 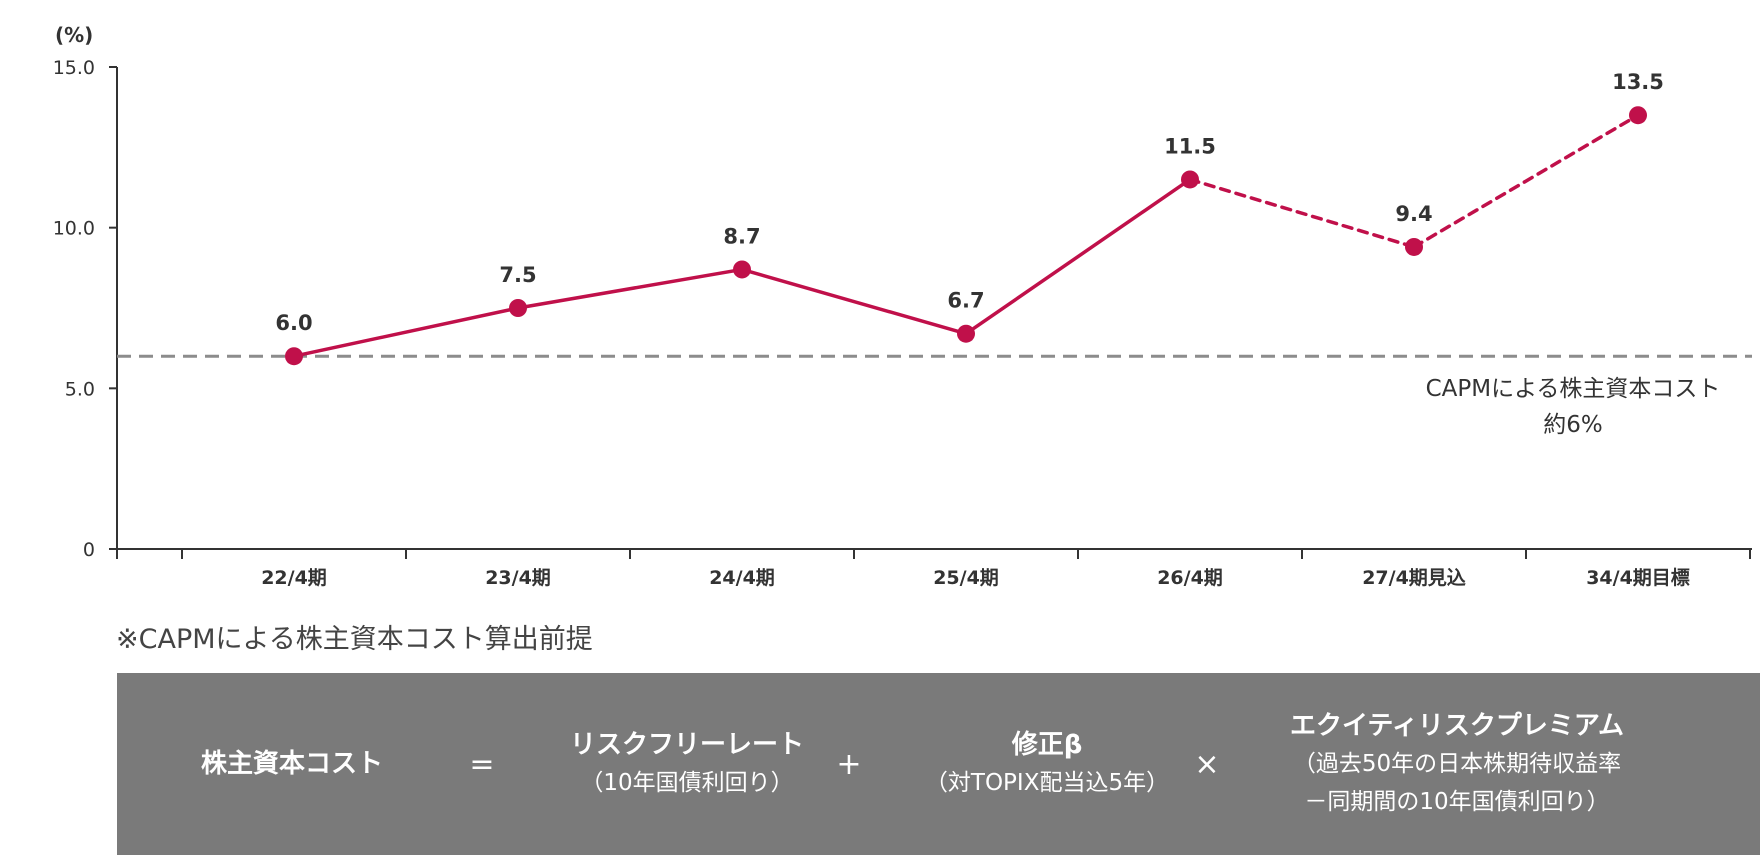 I want to click on formula-beta-sub: （対TOPIX配当込5年）, so click(x=1047, y=783).